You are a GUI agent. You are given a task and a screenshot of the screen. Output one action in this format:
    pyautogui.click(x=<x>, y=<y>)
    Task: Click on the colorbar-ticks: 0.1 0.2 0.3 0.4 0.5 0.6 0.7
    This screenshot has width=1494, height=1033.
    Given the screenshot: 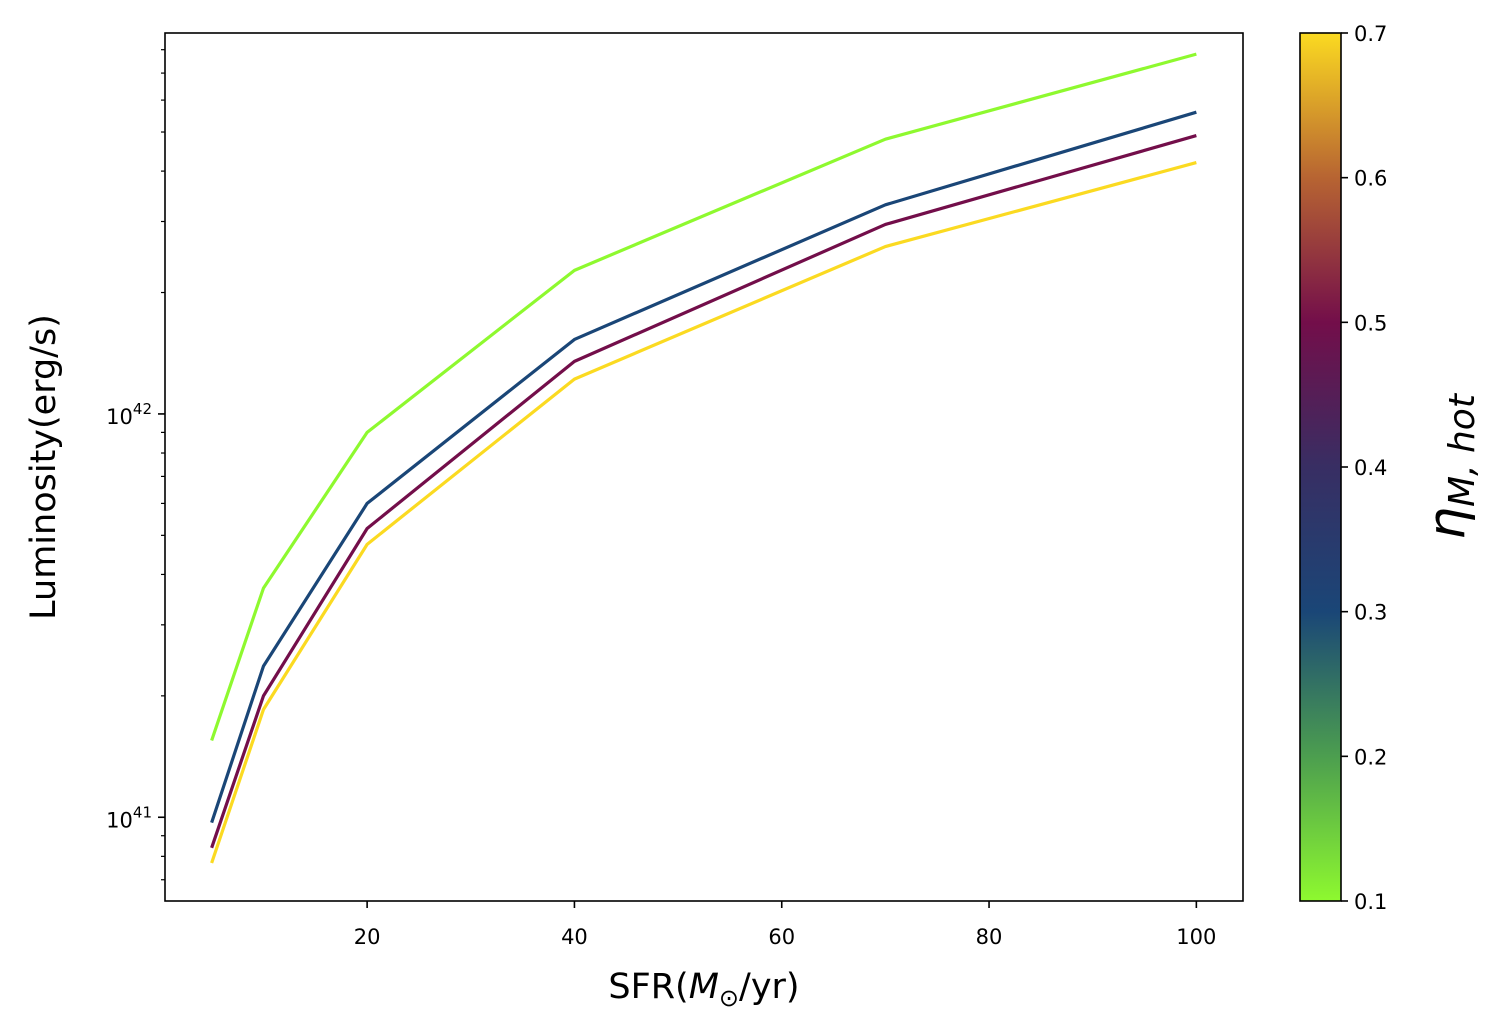 What is the action you would take?
    pyautogui.click(x=1364, y=468)
    